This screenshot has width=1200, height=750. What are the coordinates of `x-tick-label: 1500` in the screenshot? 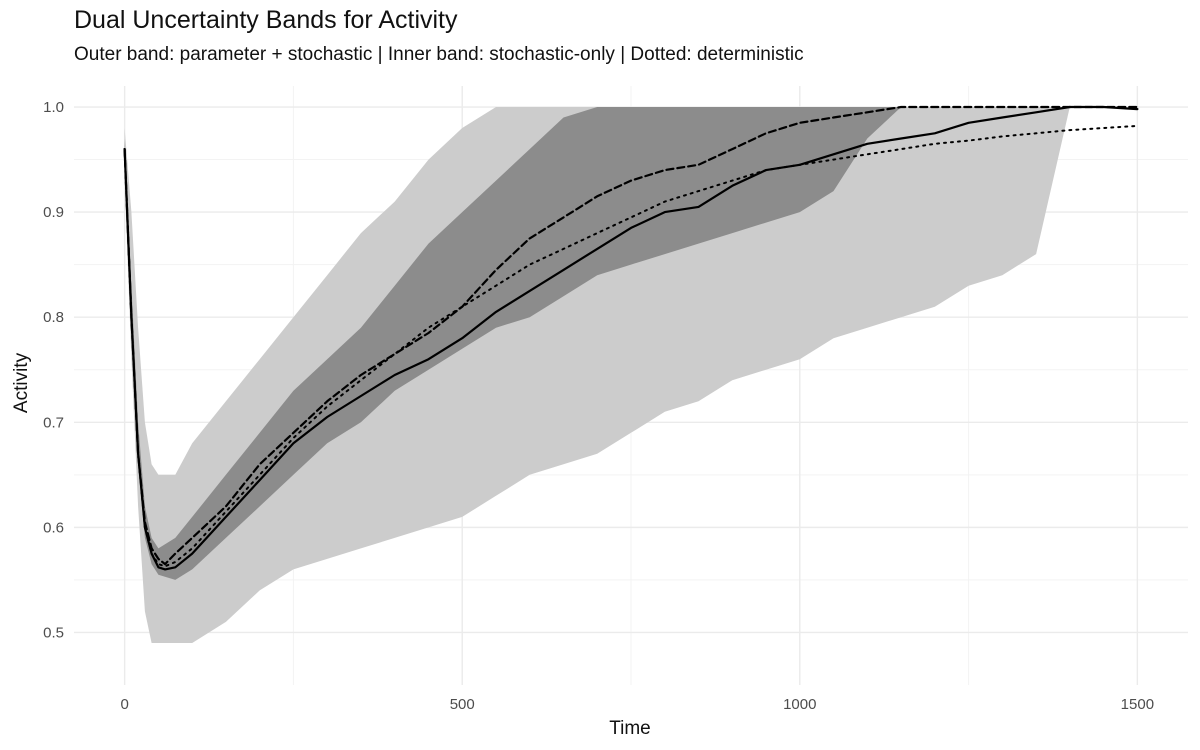 It's located at (1137, 704).